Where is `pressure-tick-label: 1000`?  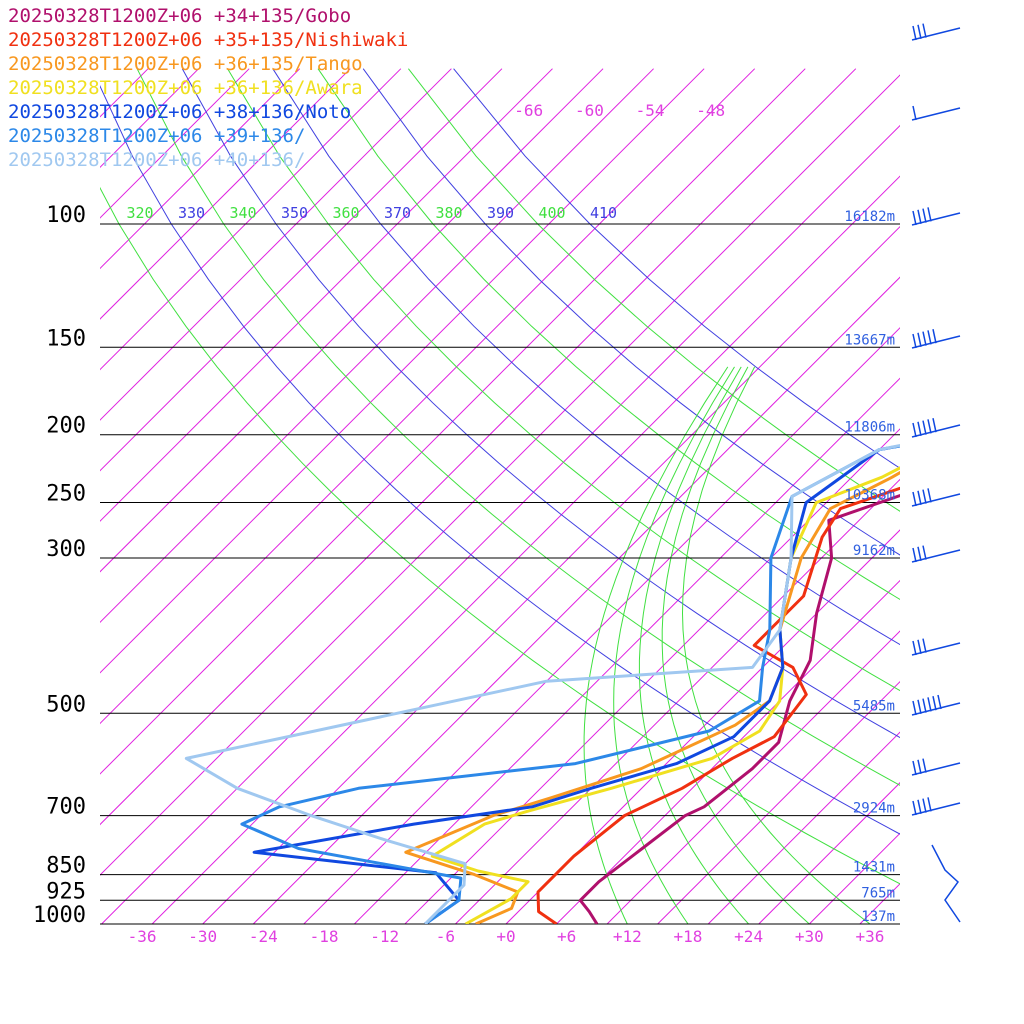 pressure-tick-label: 1000 is located at coordinates (59, 915).